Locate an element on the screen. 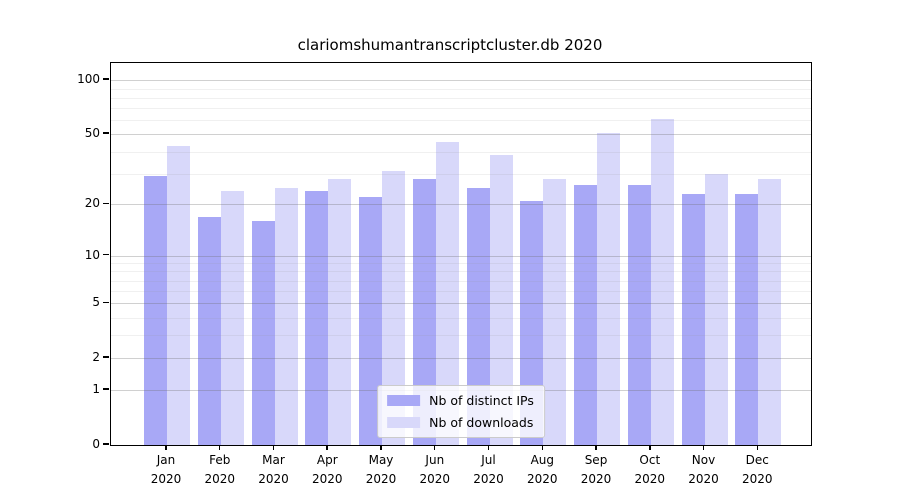  month-label: Dec is located at coordinates (757, 460).